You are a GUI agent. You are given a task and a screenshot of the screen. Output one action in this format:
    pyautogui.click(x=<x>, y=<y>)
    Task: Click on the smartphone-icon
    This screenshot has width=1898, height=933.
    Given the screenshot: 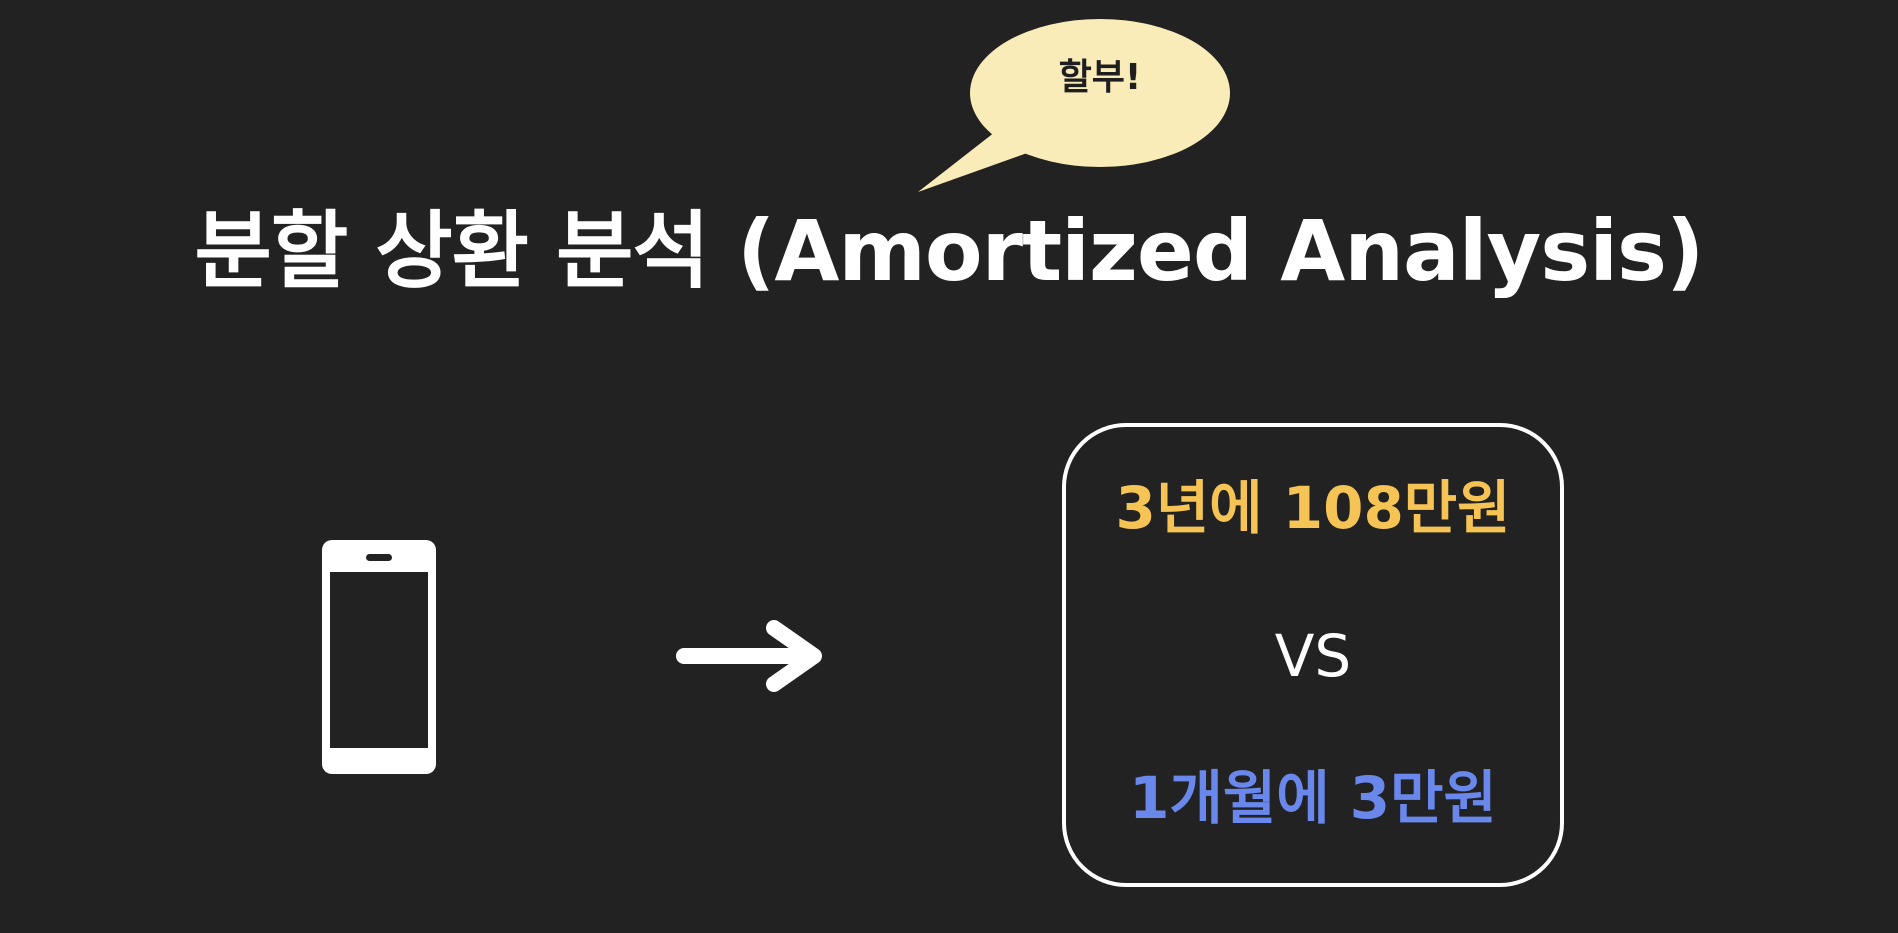 What is the action you would take?
    pyautogui.click(x=379, y=657)
    